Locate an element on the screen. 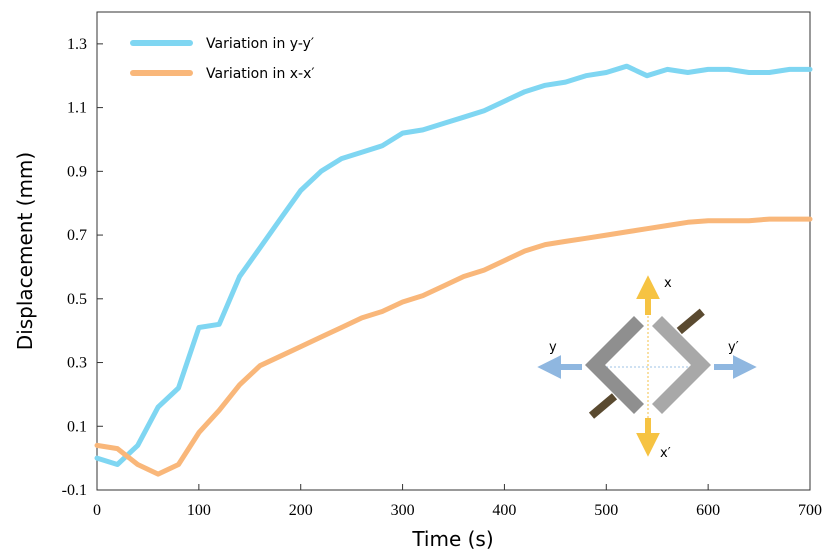  y-tick-label: 1.1 is located at coordinates (77, 108).